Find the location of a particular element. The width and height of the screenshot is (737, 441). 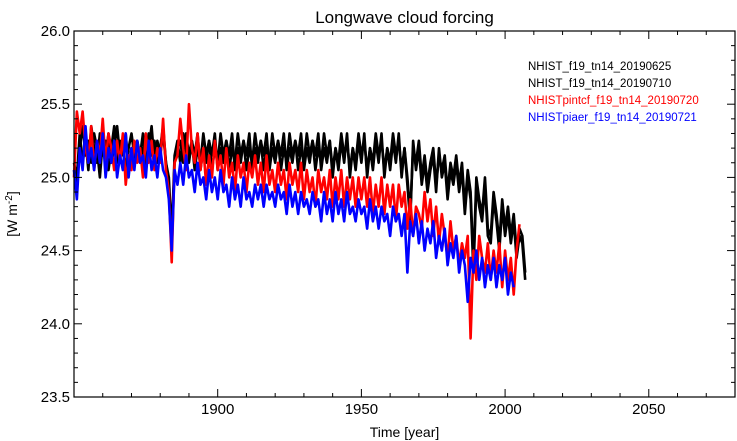

y-tick-label: 25.5 is located at coordinates (55, 104).